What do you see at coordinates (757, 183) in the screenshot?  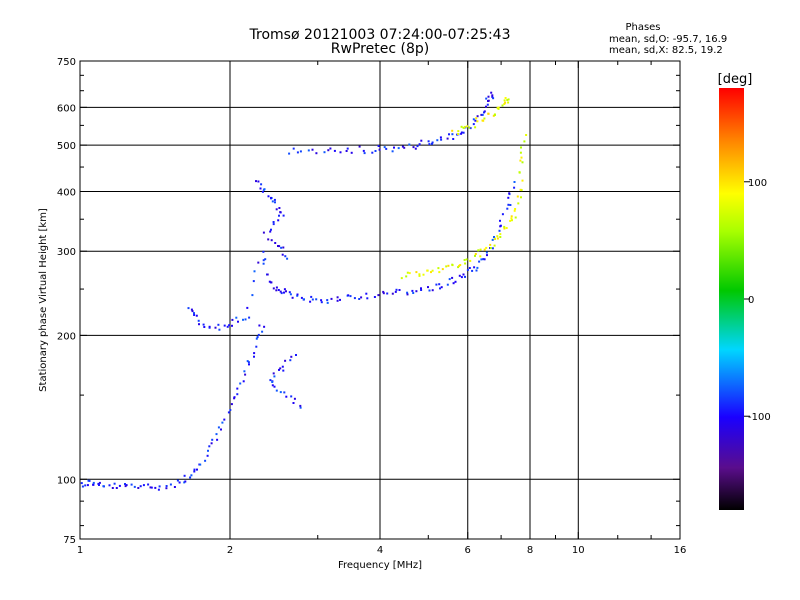 I see `colorbar-tick-label: 100` at bounding box center [757, 183].